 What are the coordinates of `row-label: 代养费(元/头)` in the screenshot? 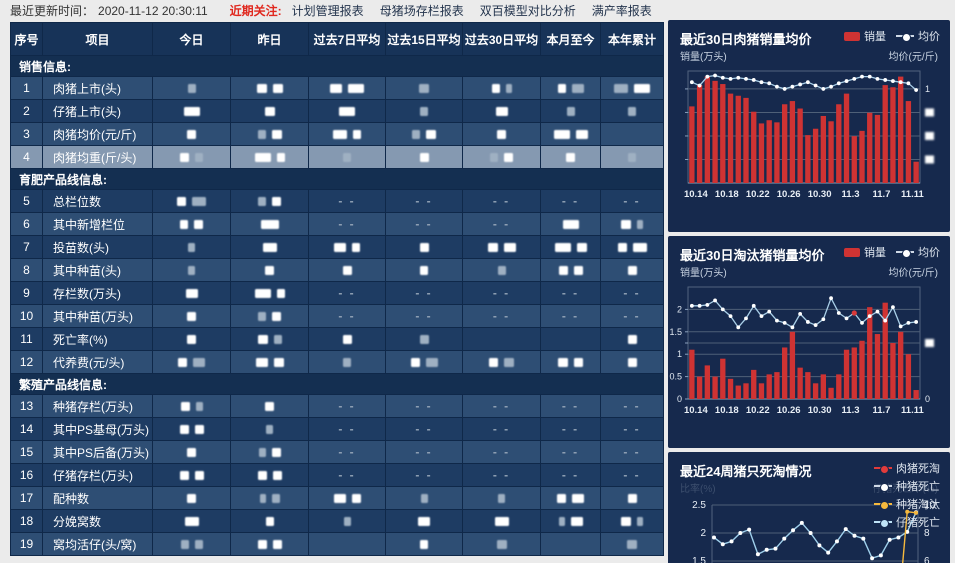 It's located at (97, 362).